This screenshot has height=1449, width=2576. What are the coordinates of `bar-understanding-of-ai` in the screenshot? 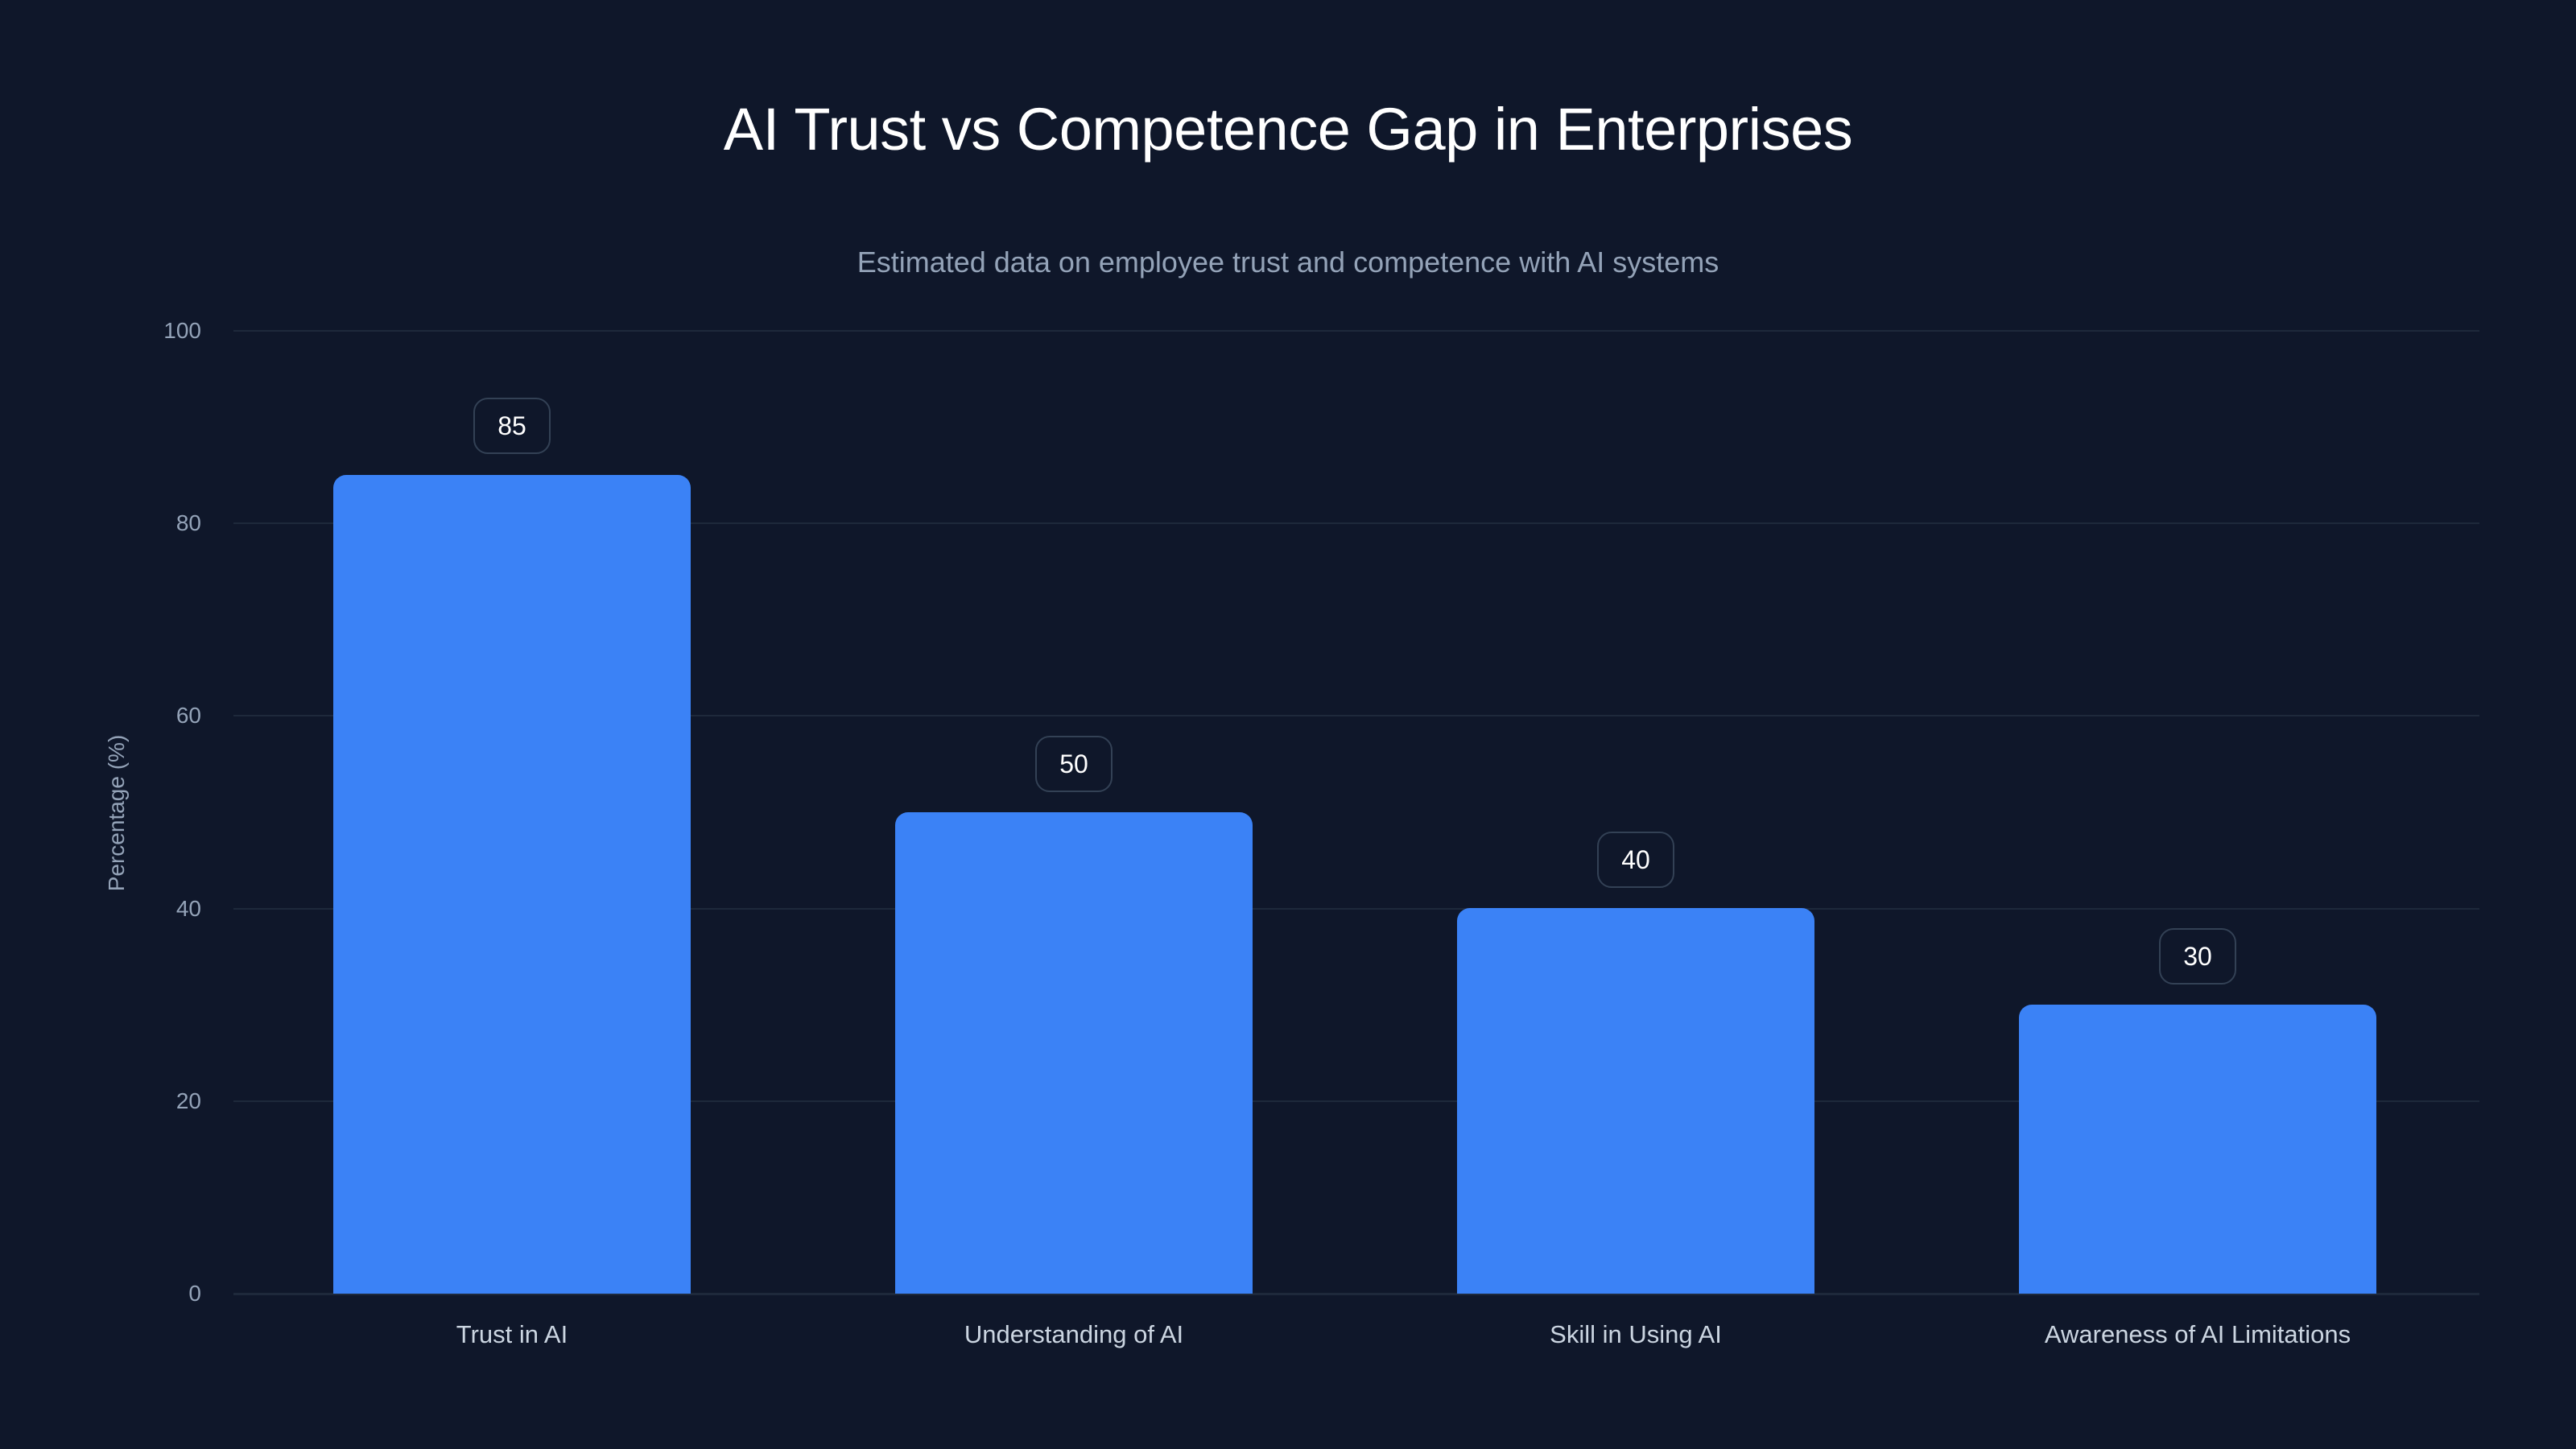 It's located at (1074, 1053).